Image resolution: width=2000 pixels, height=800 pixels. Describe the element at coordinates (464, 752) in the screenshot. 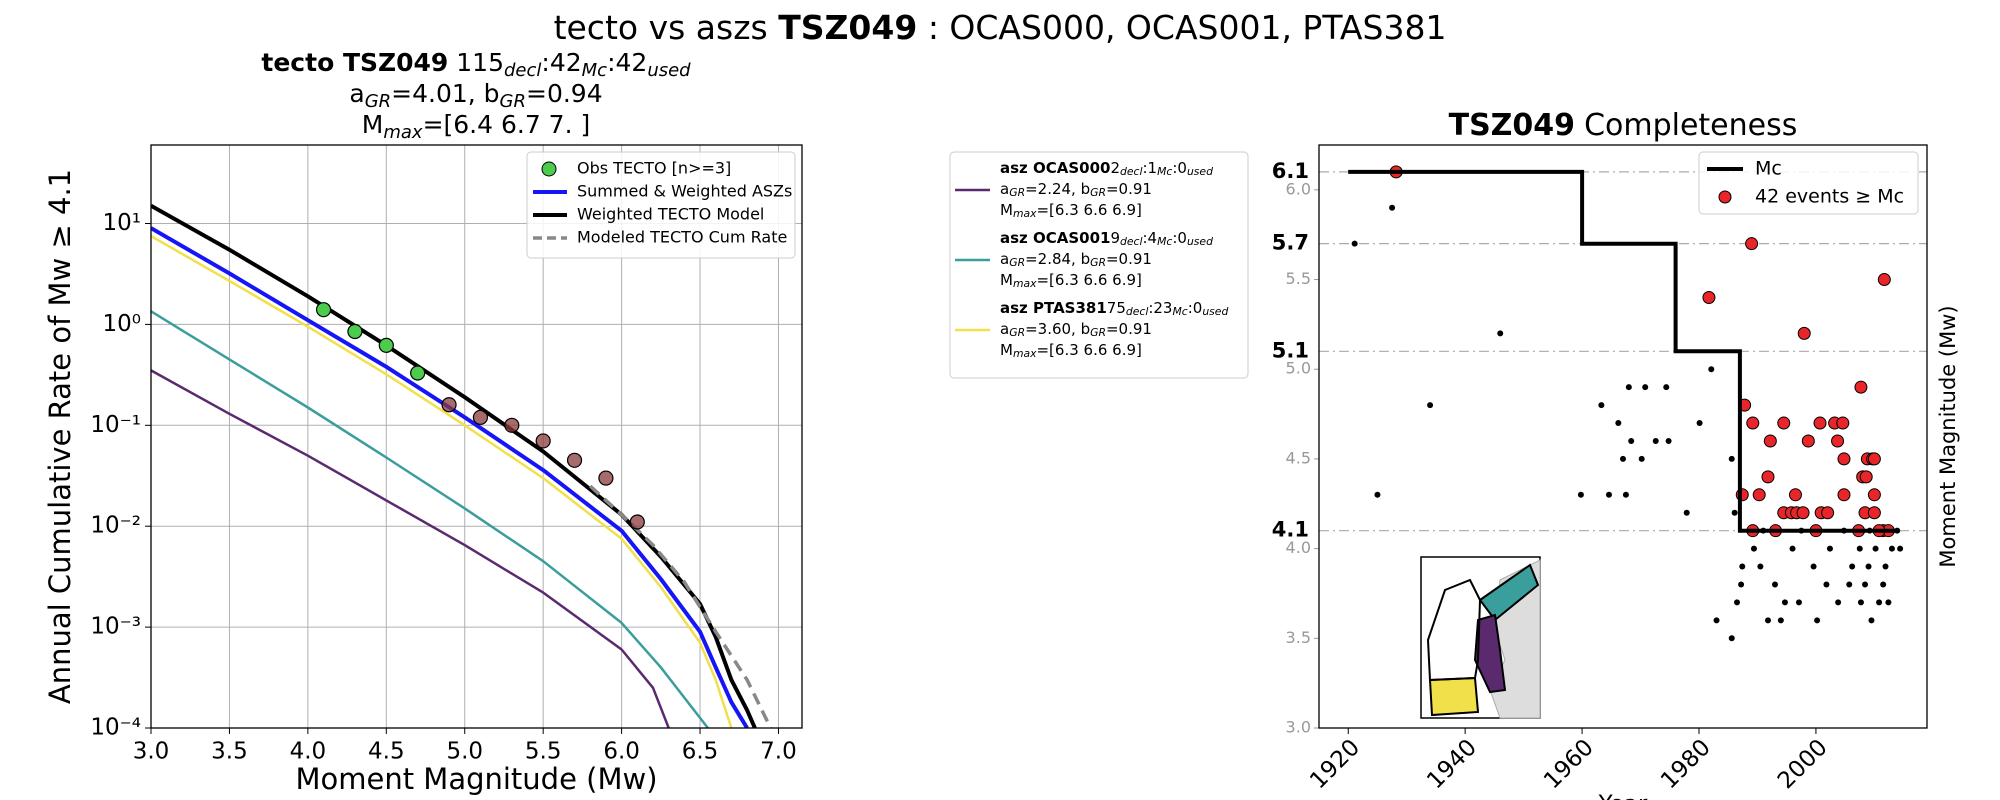

I see `x-tick-label: 5.0` at that location.